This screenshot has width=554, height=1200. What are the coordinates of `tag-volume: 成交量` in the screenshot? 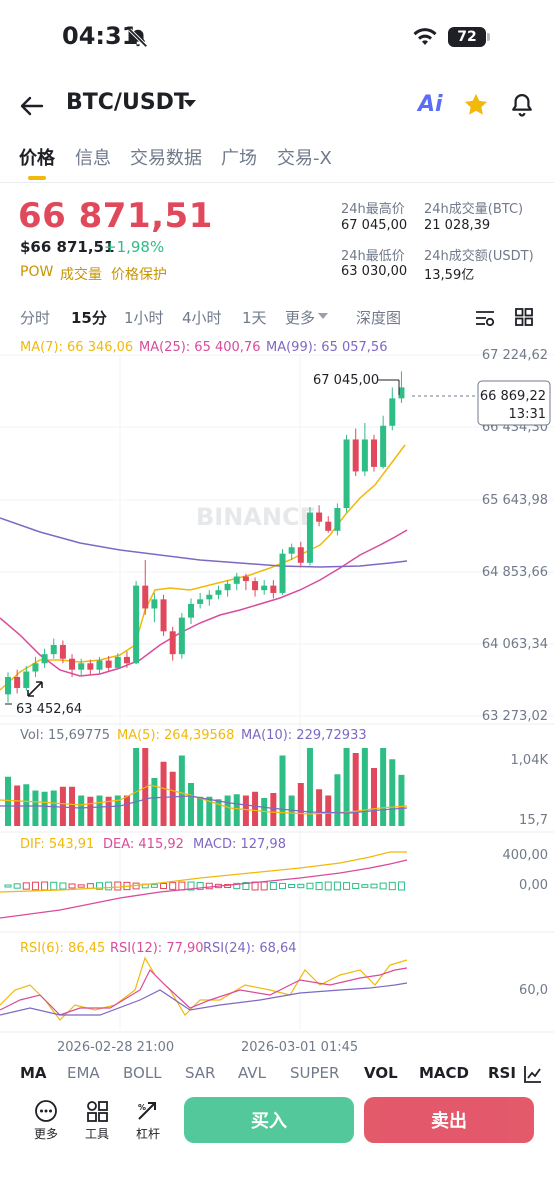 It's located at (81, 275).